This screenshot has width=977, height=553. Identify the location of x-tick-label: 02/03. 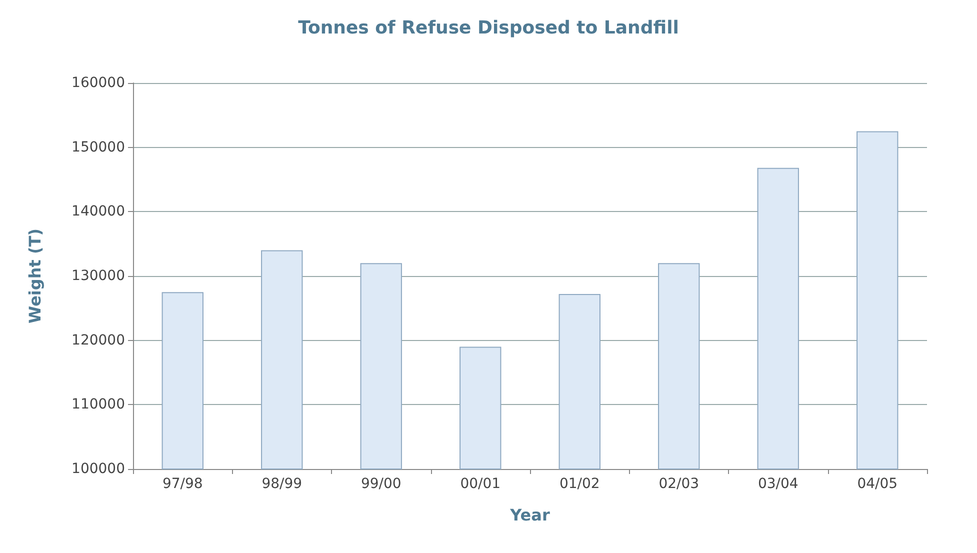
(679, 484).